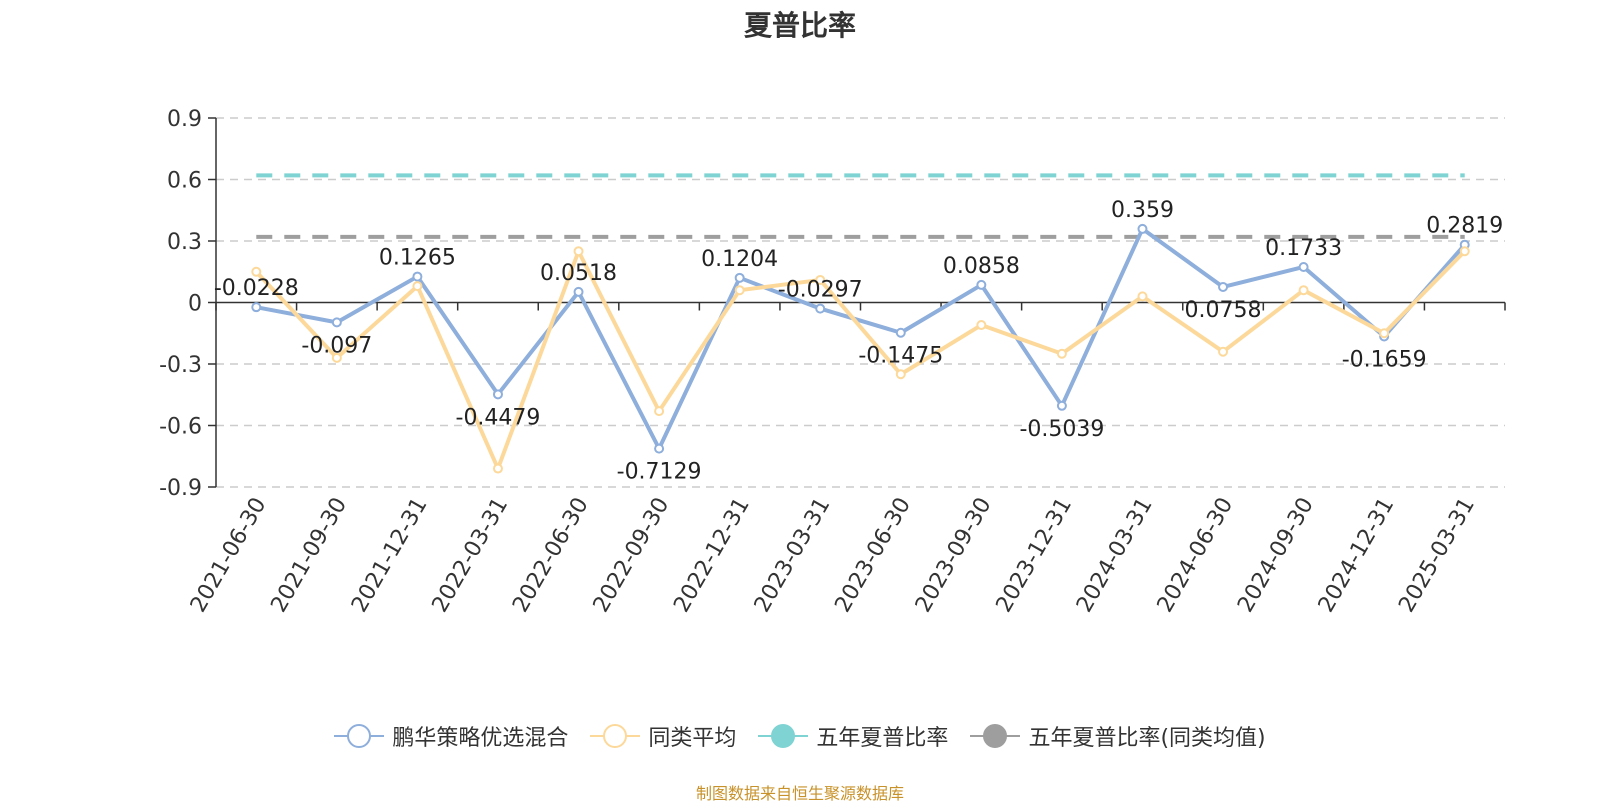 The height and width of the screenshot is (804, 1600). I want to click on x-tick-label: 2024-06-30, so click(1196, 555).